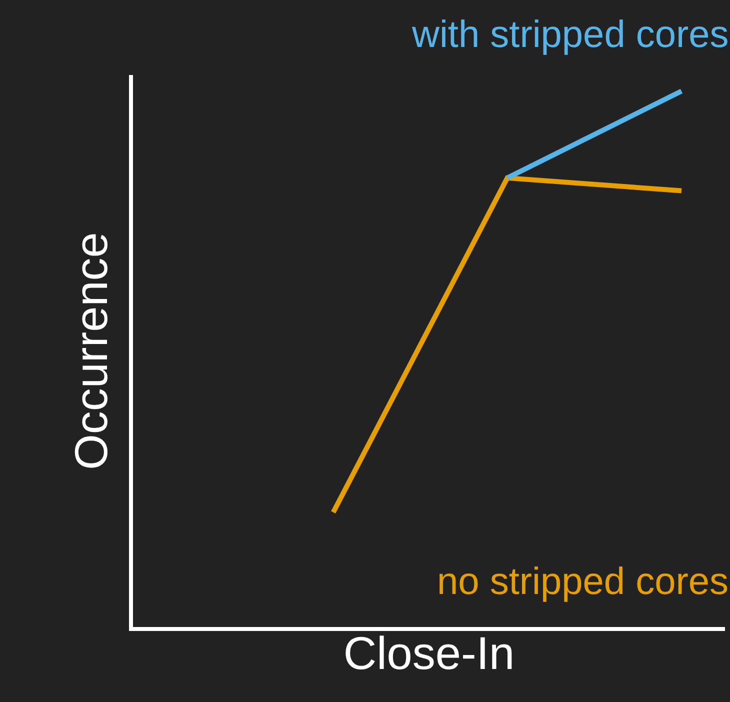 The width and height of the screenshot is (730, 702). Describe the element at coordinates (90, 351) in the screenshot. I see `y-axis-title: Occurrence` at that location.